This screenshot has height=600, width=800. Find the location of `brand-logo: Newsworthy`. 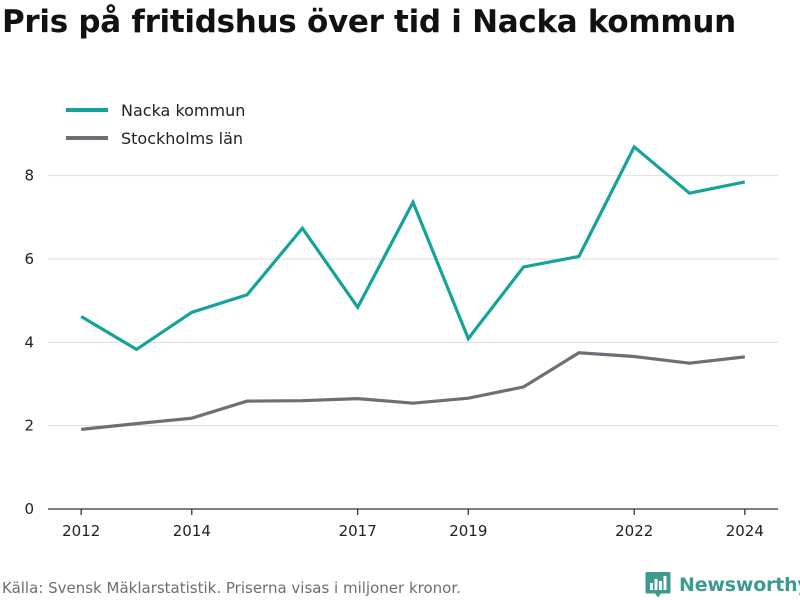

brand-logo: Newsworthy is located at coordinates (722, 585).